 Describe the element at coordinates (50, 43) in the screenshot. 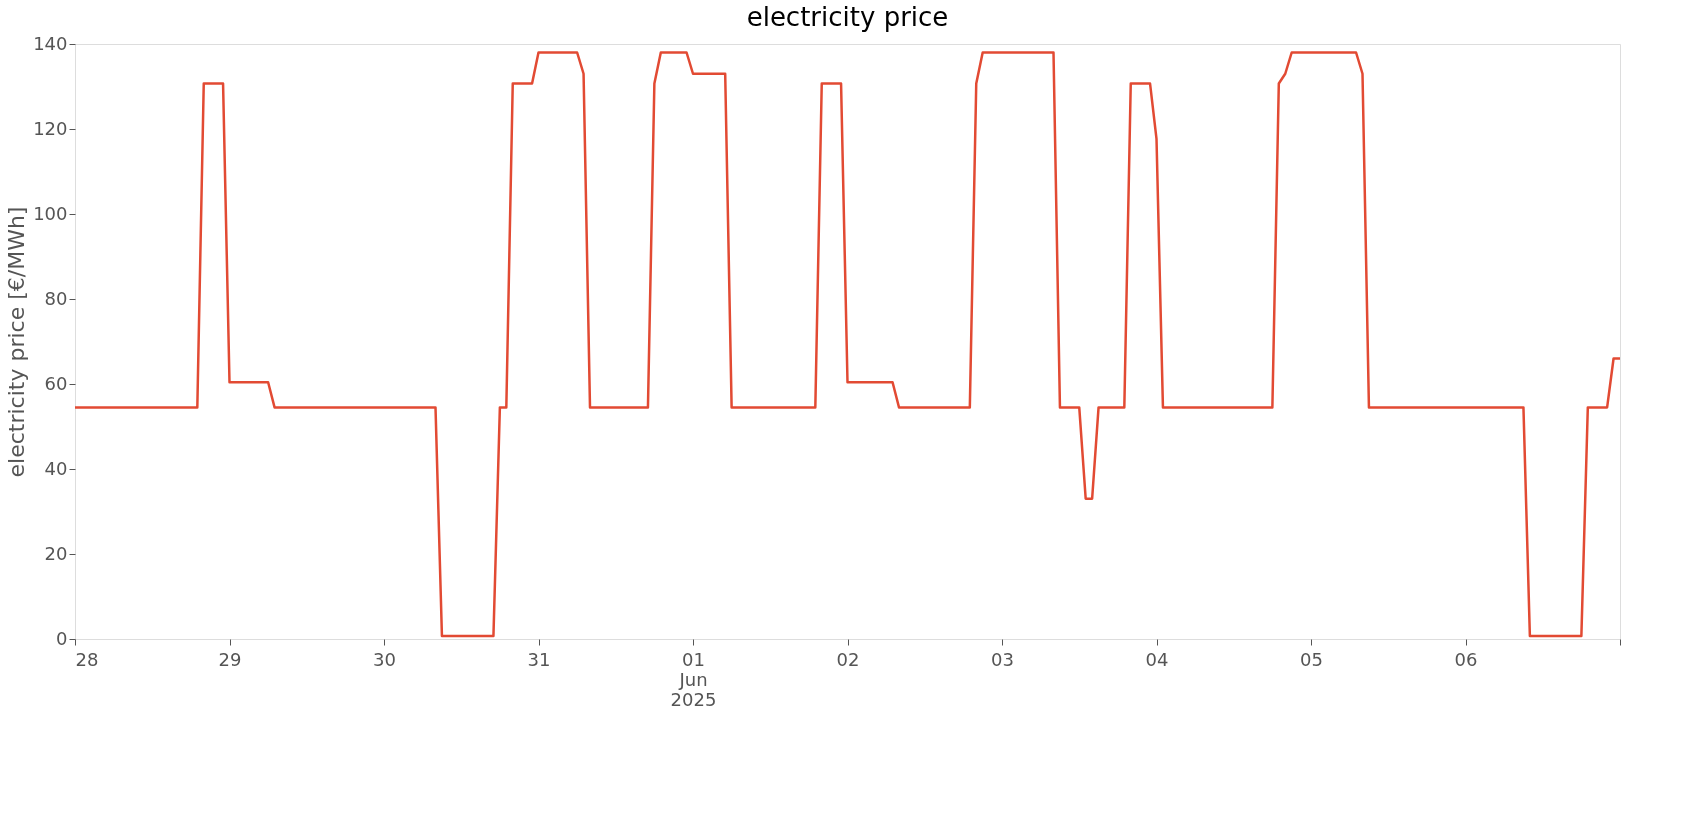

I see `y-tick-label: 140` at that location.